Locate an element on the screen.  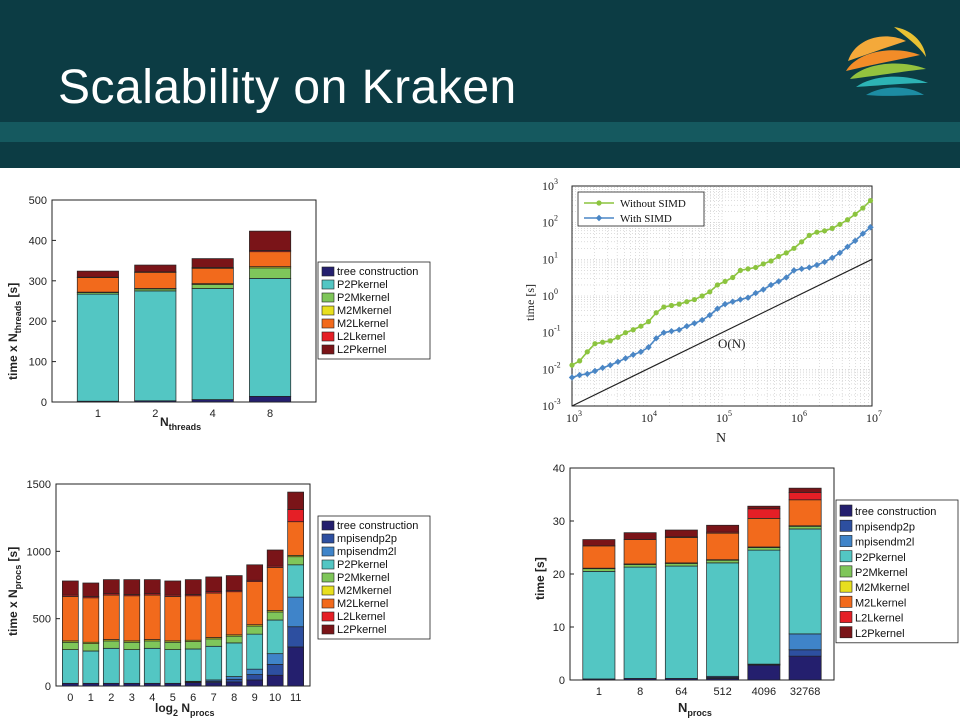
x-tick-label: 10³ is located at coordinates (574, 417).